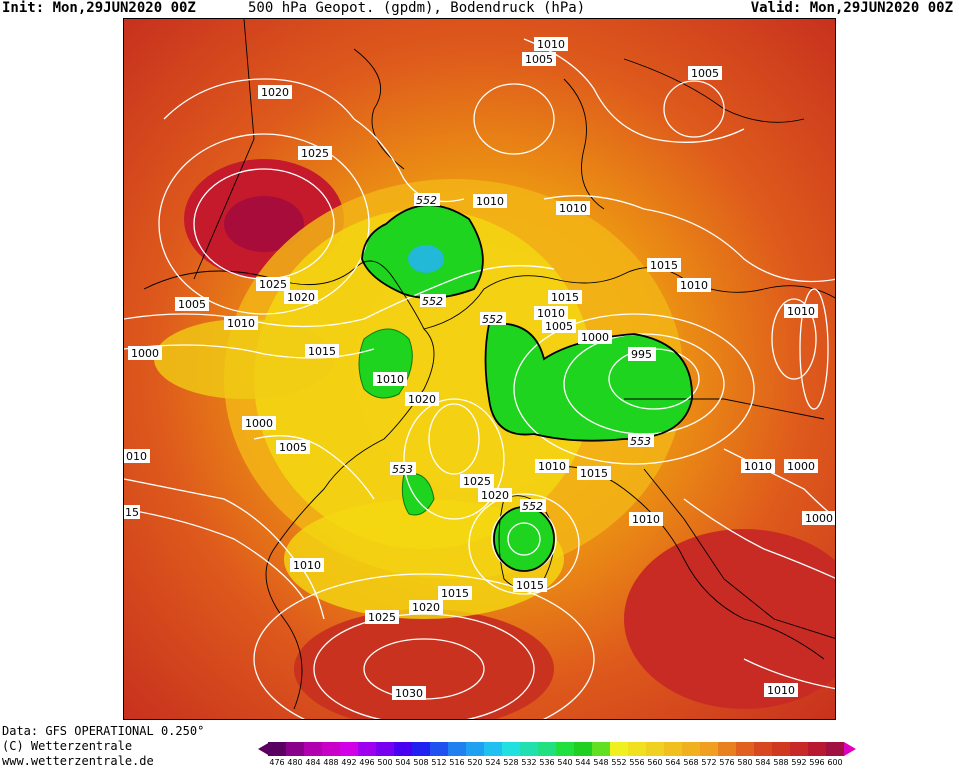 This screenshot has height=770, width=959. I want to click on scale-label: 552, so click(619, 762).